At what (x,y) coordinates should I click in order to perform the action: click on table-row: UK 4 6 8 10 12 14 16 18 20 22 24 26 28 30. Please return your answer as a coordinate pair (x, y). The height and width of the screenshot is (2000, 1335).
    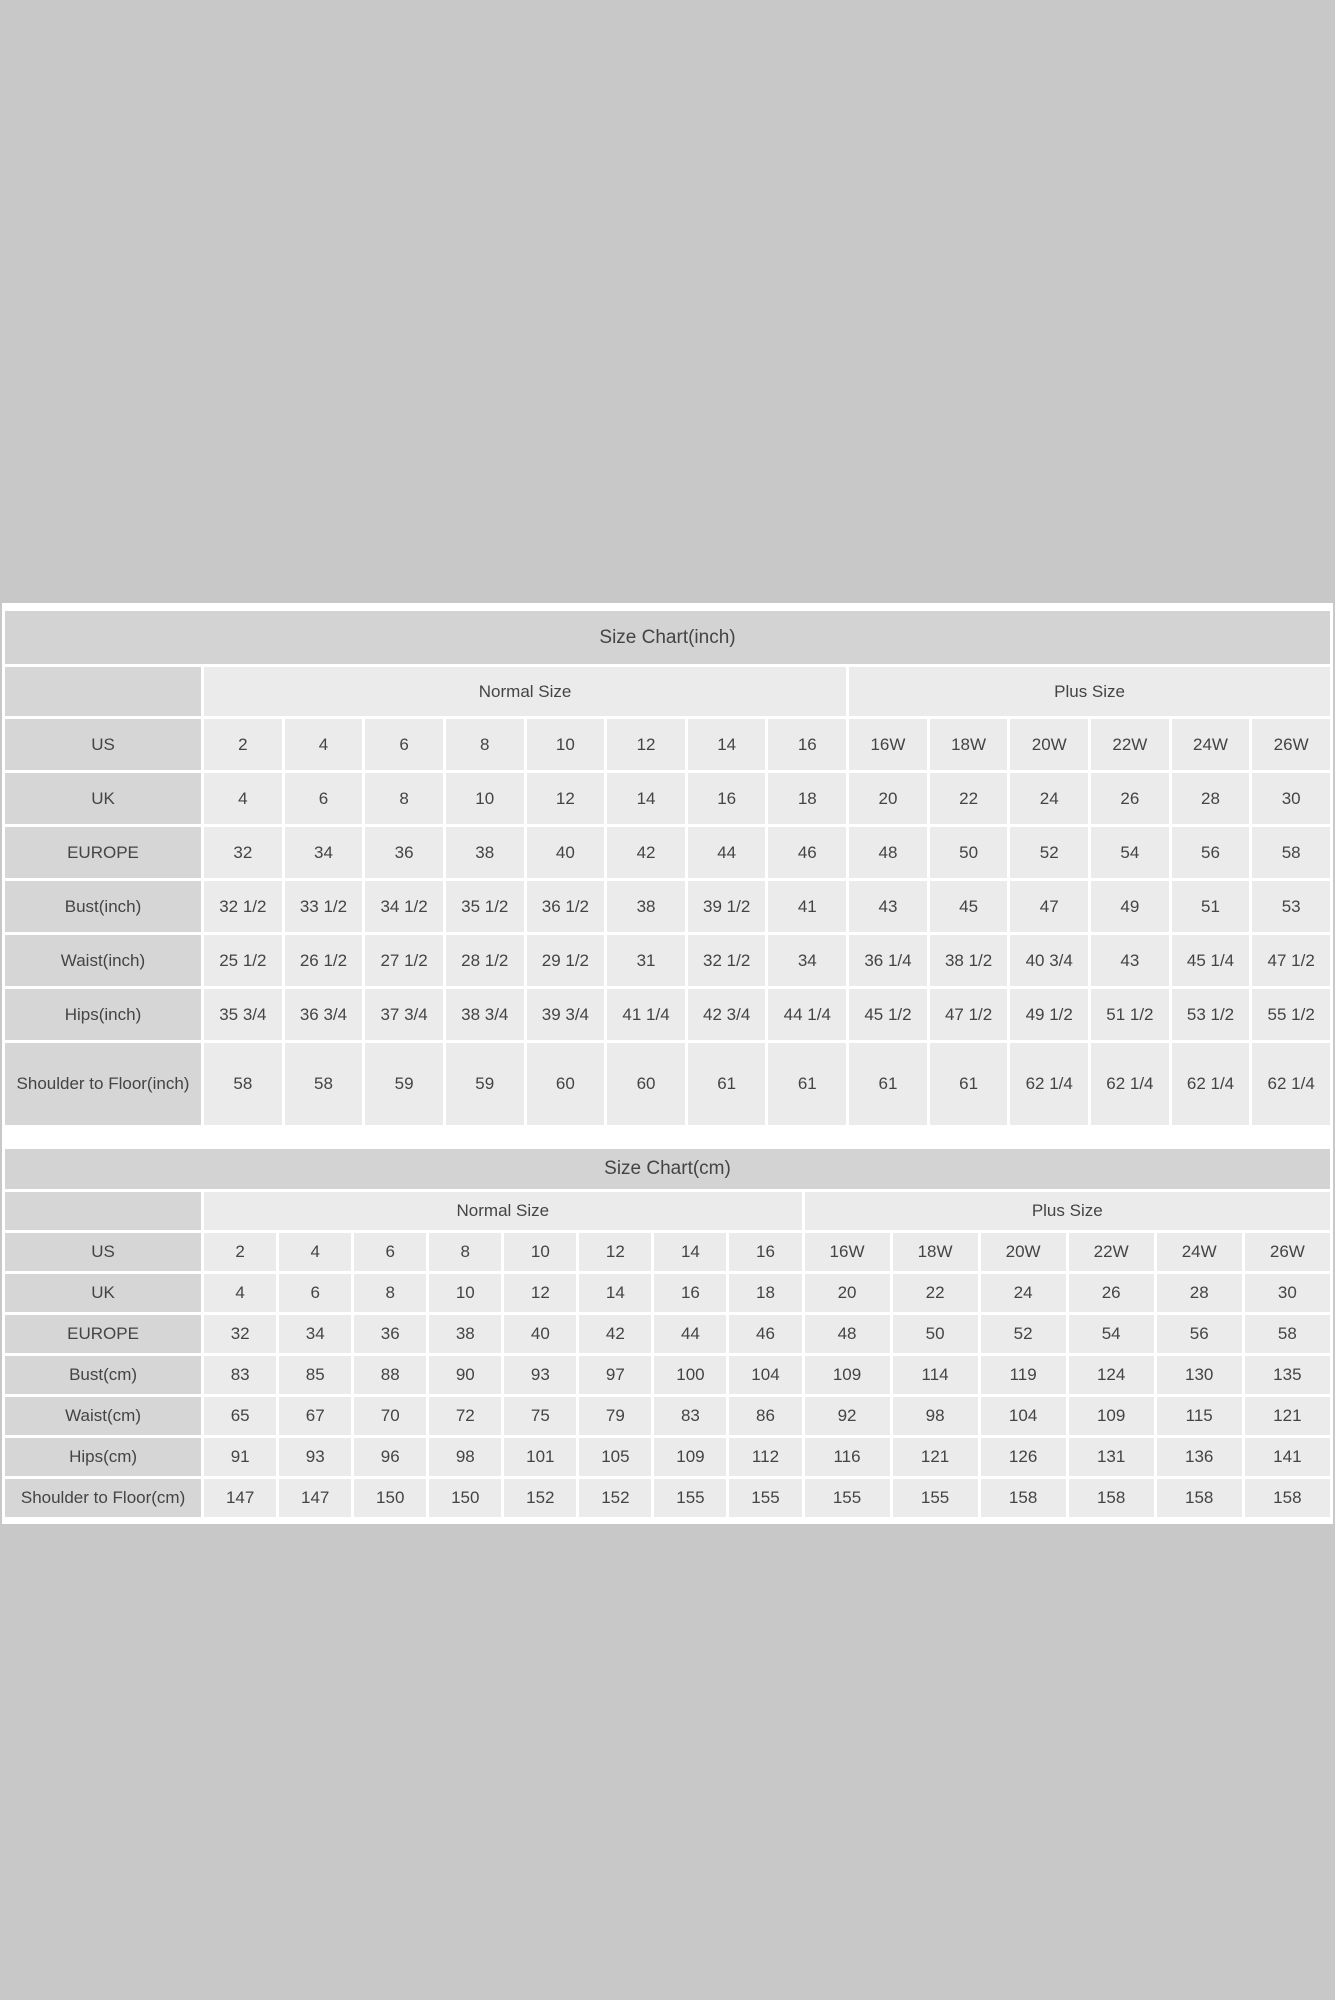
    Looking at the image, I should click on (667, 1293).